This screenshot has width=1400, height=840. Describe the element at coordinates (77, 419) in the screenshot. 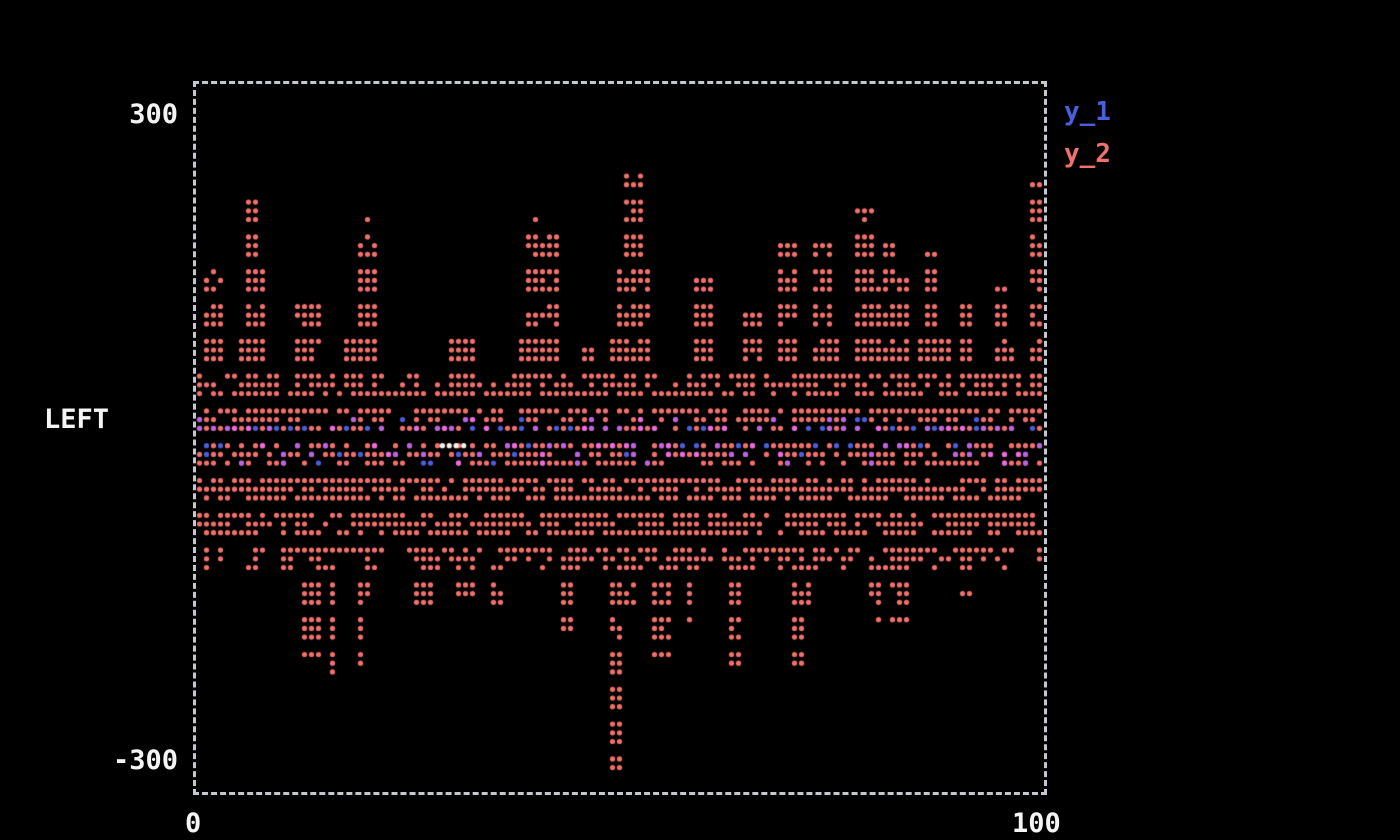

I see `y-axis-name: LEFT` at that location.